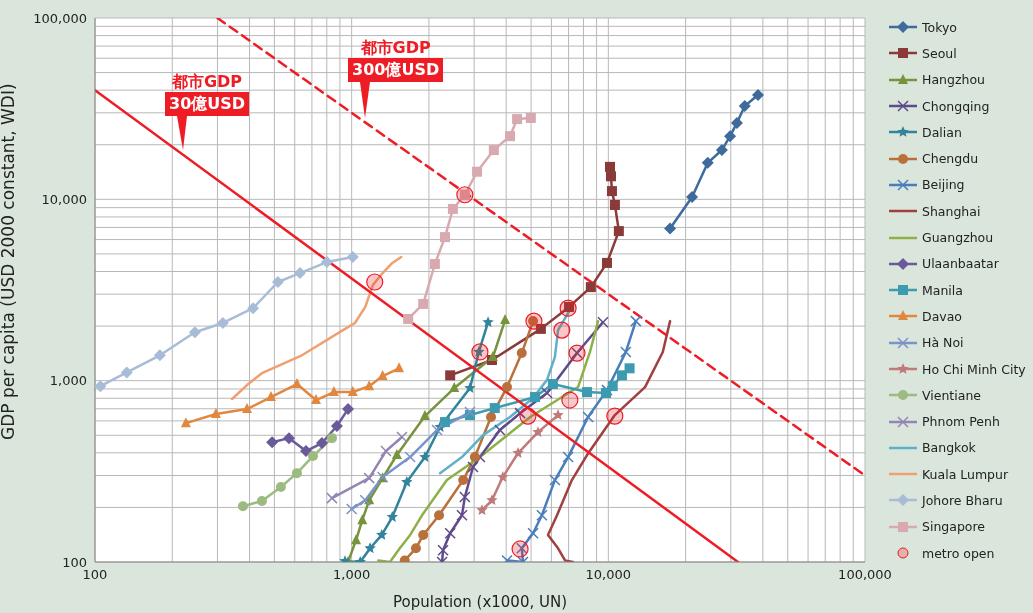 The image size is (1033, 613). I want to click on x-axis-title: Population (x1000, UN), so click(480, 602).